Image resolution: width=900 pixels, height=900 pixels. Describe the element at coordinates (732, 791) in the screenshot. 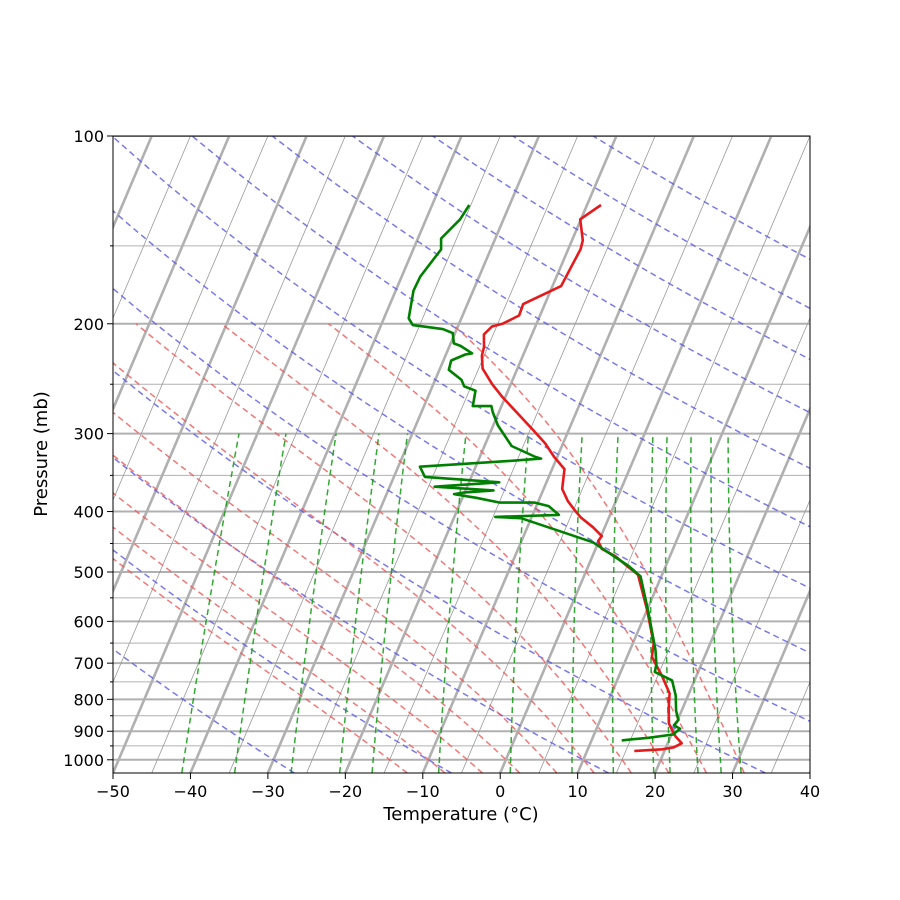

I see `x-tick-label: 30` at that location.